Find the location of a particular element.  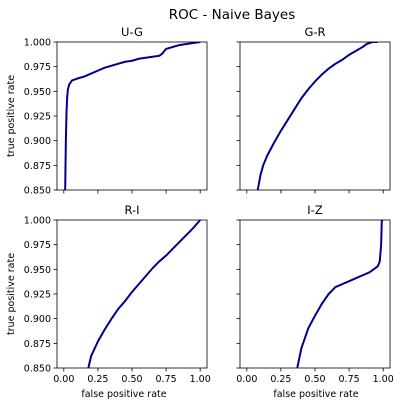

axes-frame-r-i is located at coordinates (132, 294).